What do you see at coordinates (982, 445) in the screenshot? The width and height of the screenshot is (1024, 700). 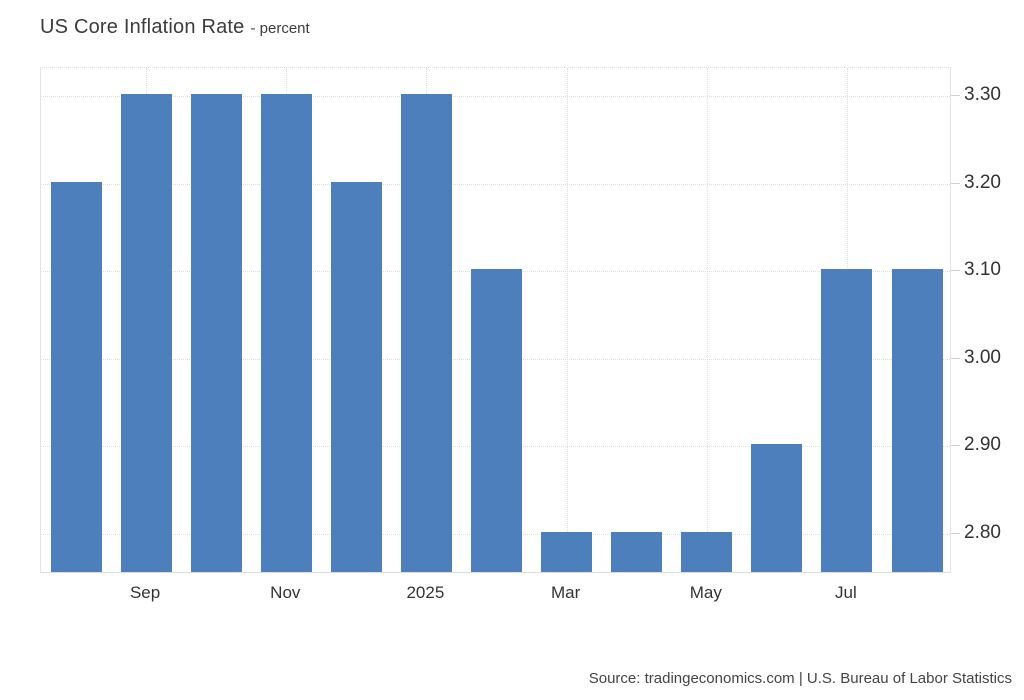 I see `y-axis-label: 2.90` at bounding box center [982, 445].